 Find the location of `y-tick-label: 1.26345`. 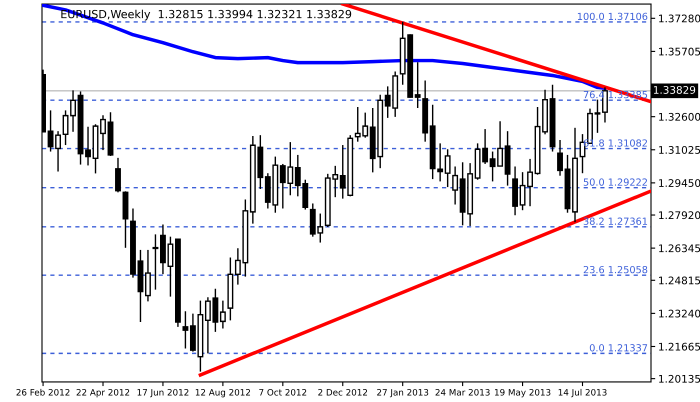

y-tick-label: 1.26345 is located at coordinates (679, 248).